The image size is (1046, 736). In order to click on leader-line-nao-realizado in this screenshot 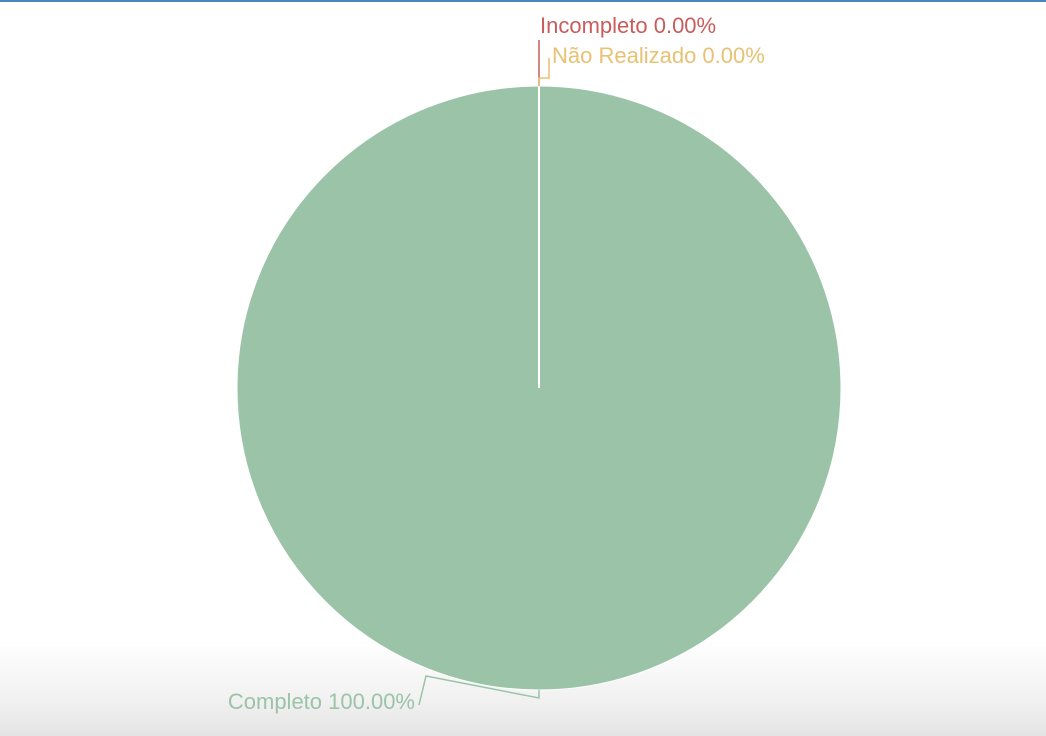, I will do `click(544, 72)`.